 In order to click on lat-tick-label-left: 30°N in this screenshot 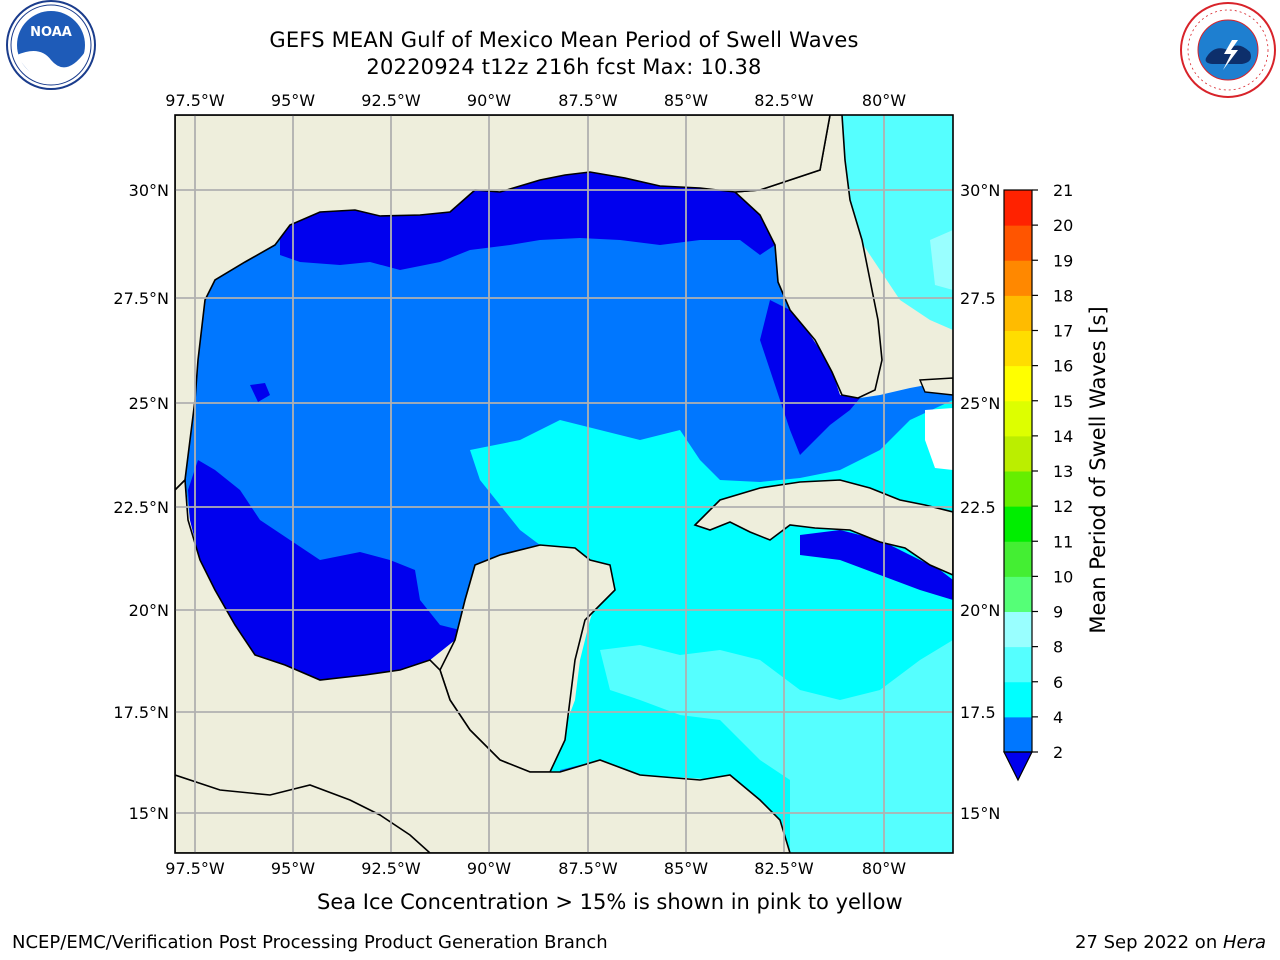, I will do `click(149, 190)`.